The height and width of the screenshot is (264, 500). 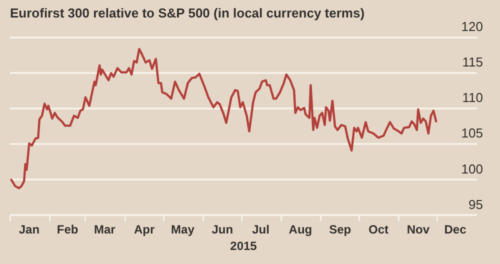 What do you see at coordinates (472, 62) in the screenshot?
I see `y-tick-label: 115` at bounding box center [472, 62].